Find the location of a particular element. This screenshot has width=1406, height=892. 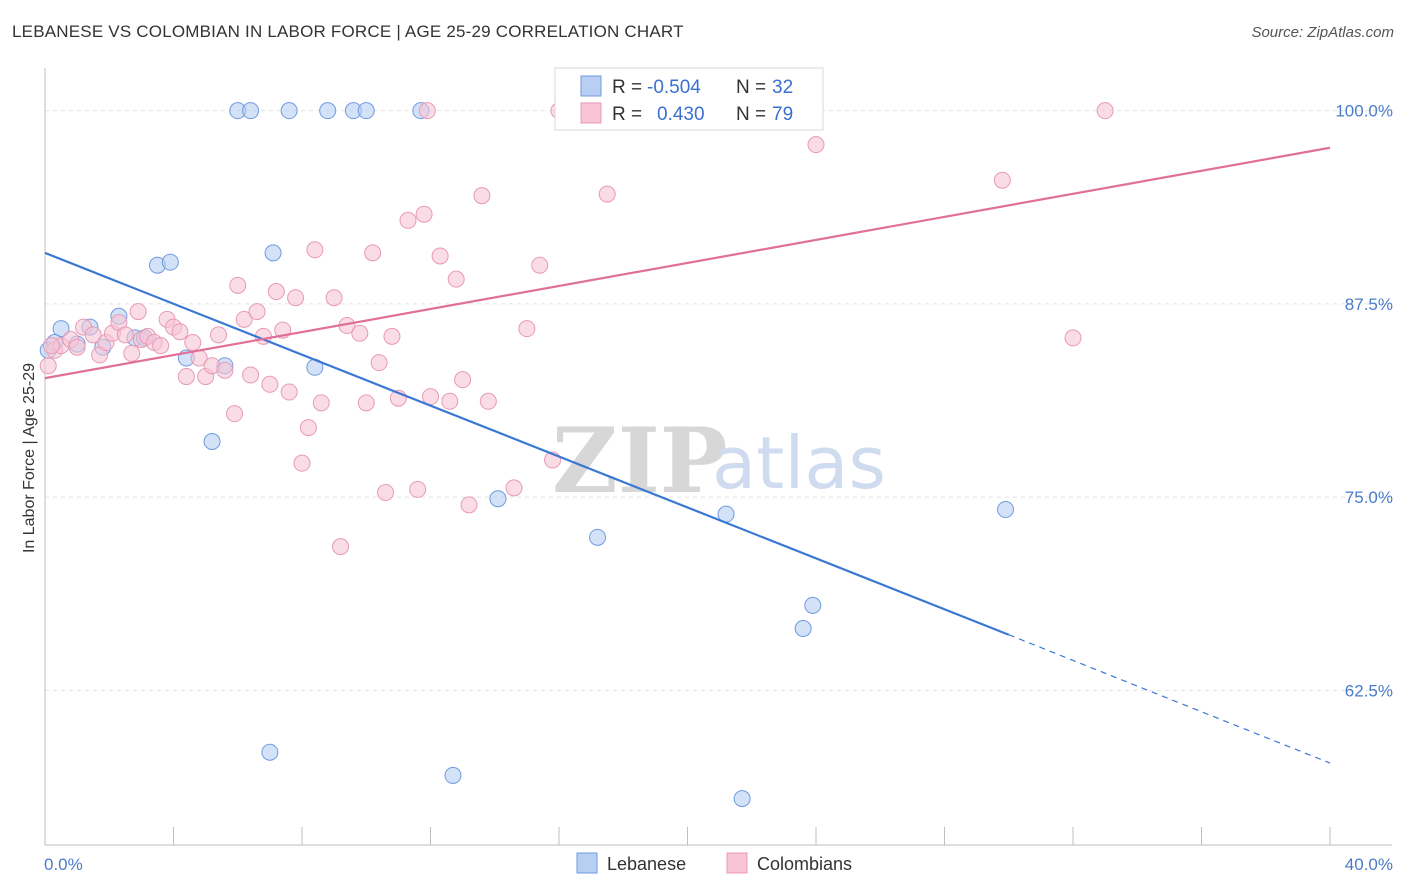

x-tick-label-1: 40.0% is located at coordinates (1369, 864).